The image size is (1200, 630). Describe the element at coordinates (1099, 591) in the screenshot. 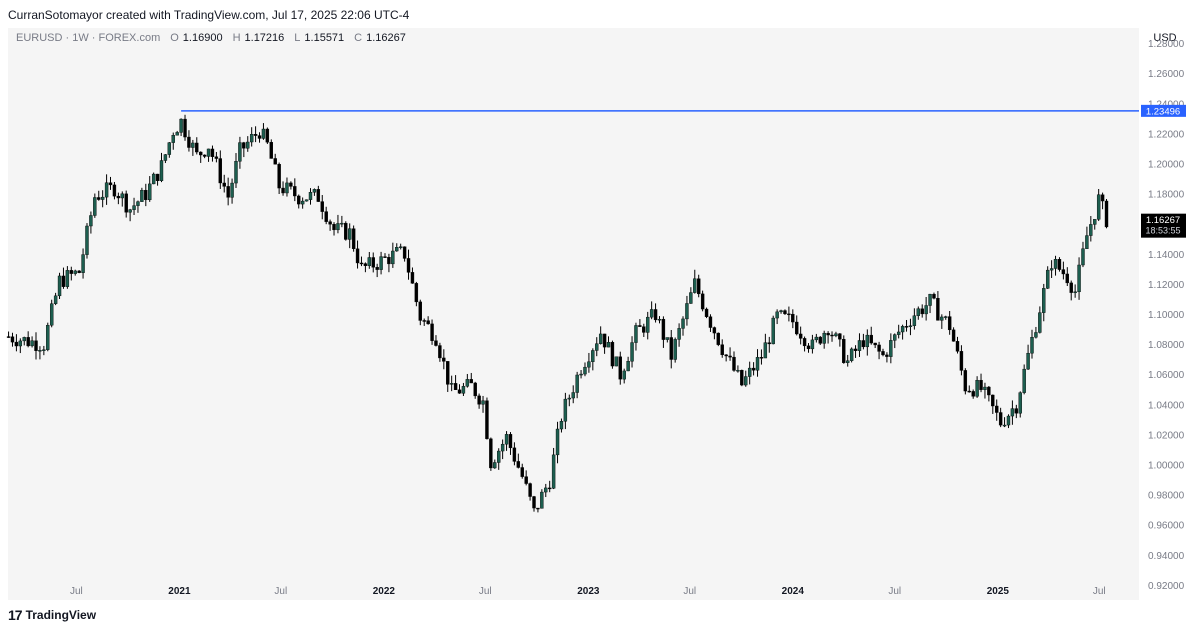

I see `x-tick-label: Jul` at that location.